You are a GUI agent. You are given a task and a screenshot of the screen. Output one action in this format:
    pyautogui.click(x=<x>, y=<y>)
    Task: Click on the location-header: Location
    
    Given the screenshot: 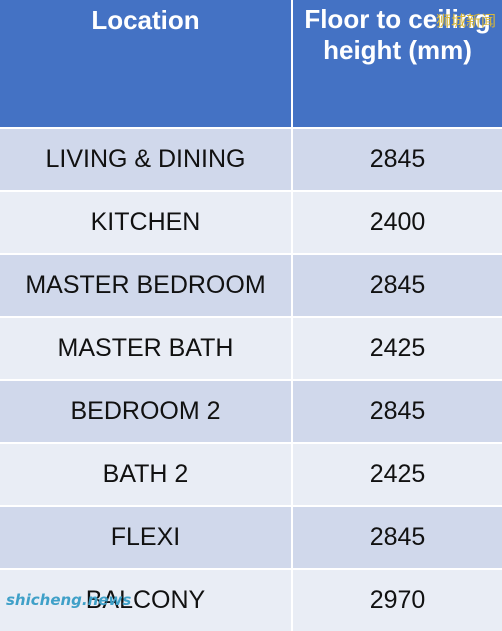 What is the action you would take?
    pyautogui.click(x=146, y=64)
    